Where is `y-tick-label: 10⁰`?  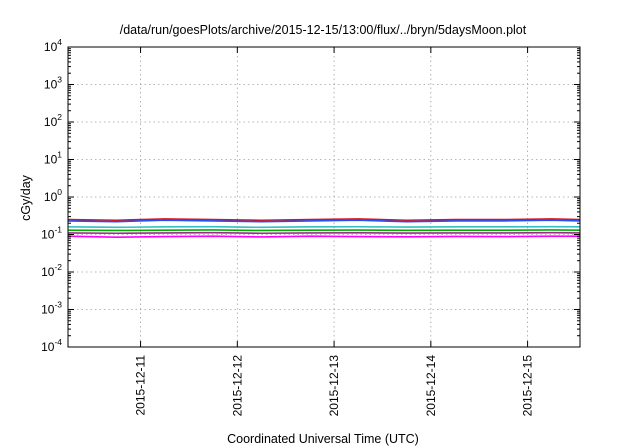 y-tick-label: 10⁰ is located at coordinates (53, 195).